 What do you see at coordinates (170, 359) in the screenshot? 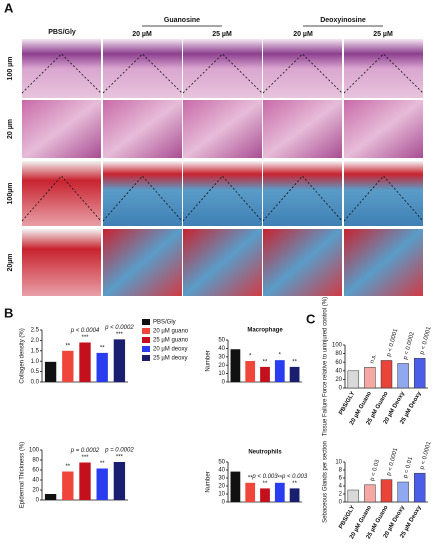
I see `legend-label: 25 µM deoxy` at bounding box center [170, 359].